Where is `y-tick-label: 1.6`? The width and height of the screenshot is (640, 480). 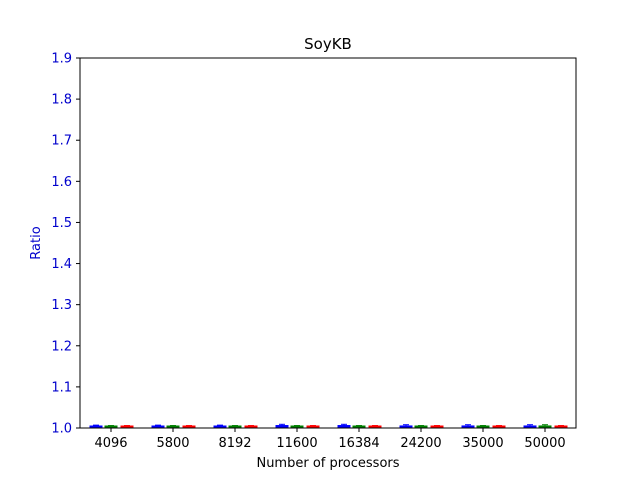
y-tick-label: 1.6 is located at coordinates (61, 182).